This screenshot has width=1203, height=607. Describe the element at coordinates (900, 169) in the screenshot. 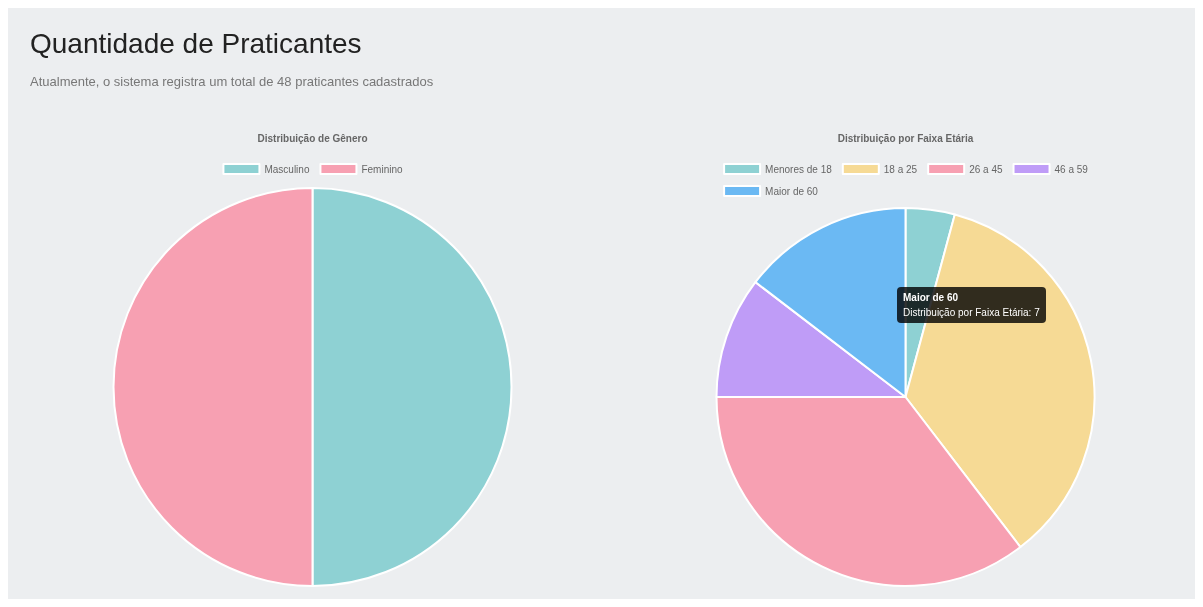

I see `legend-label: 18 a 25` at that location.